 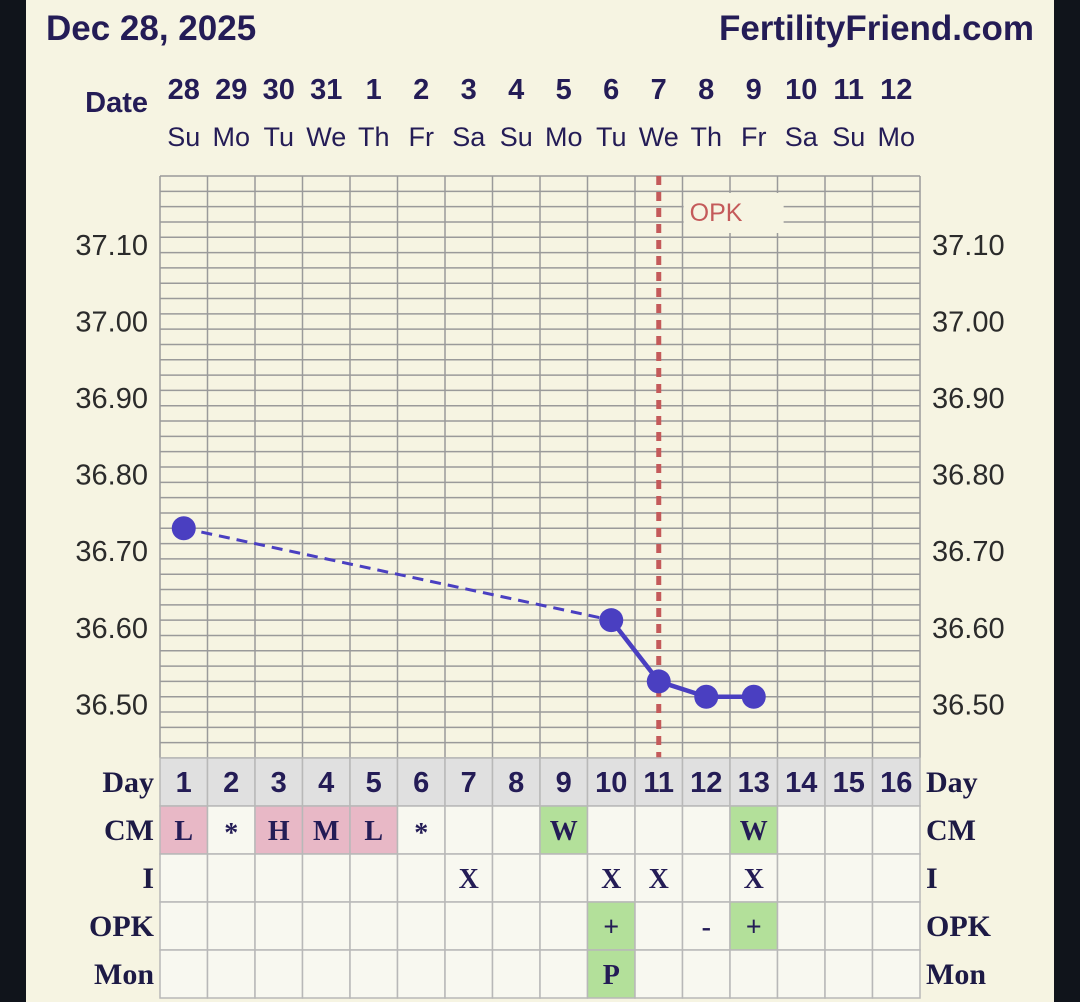 What do you see at coordinates (151, 28) in the screenshot?
I see `chart-date: Dec 28, 2025` at bounding box center [151, 28].